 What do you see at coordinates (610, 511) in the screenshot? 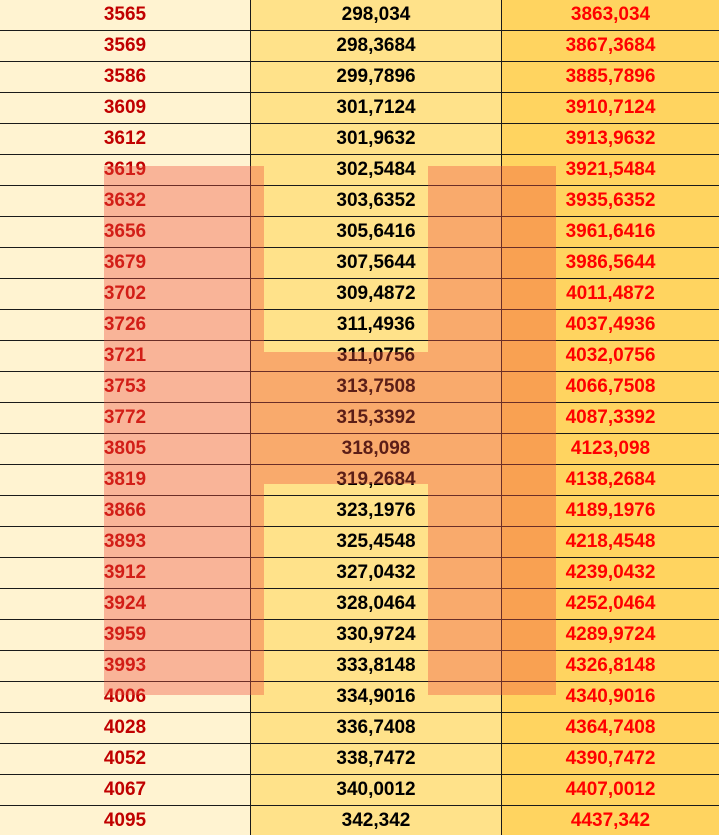
I see `cell-col3: 4189,1976` at bounding box center [610, 511].